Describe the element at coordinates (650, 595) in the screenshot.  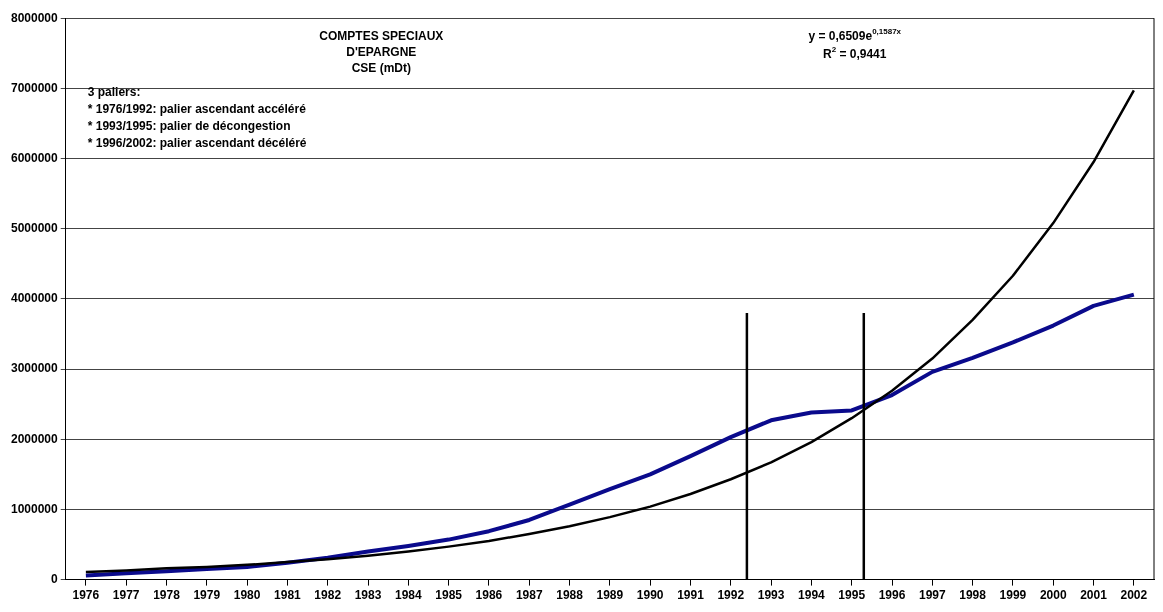
I see `x-tick-label: 1990` at that location.